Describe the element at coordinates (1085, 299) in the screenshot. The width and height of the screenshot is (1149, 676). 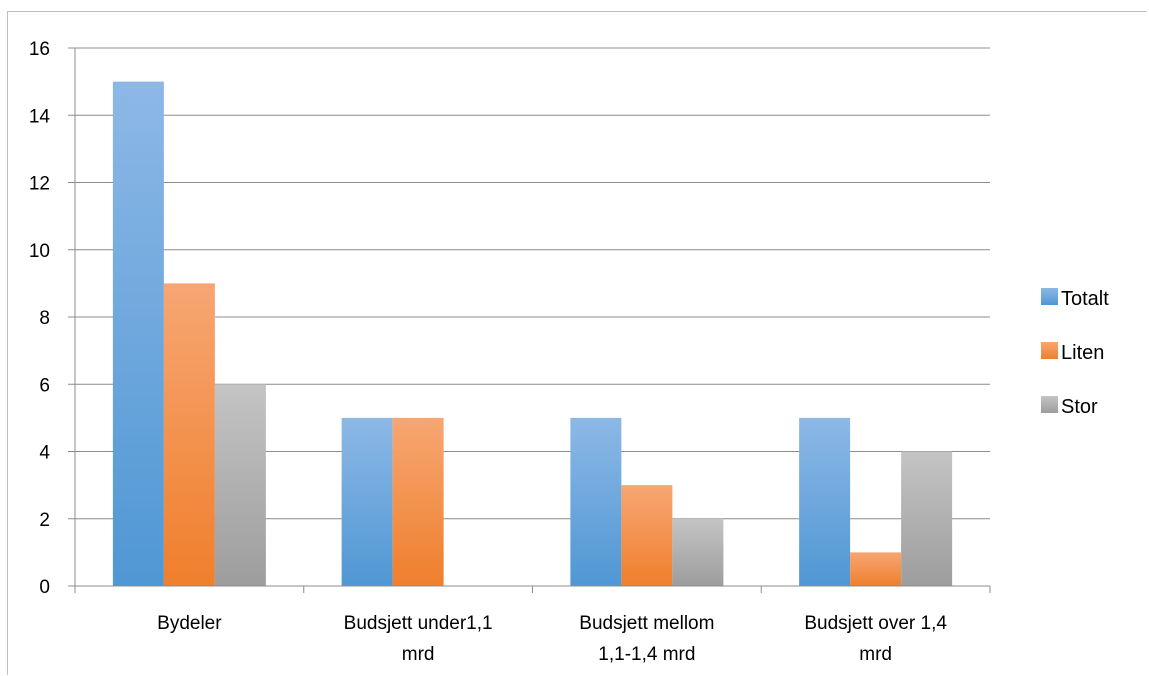
I see `legend-label-totalt: Totalt` at that location.